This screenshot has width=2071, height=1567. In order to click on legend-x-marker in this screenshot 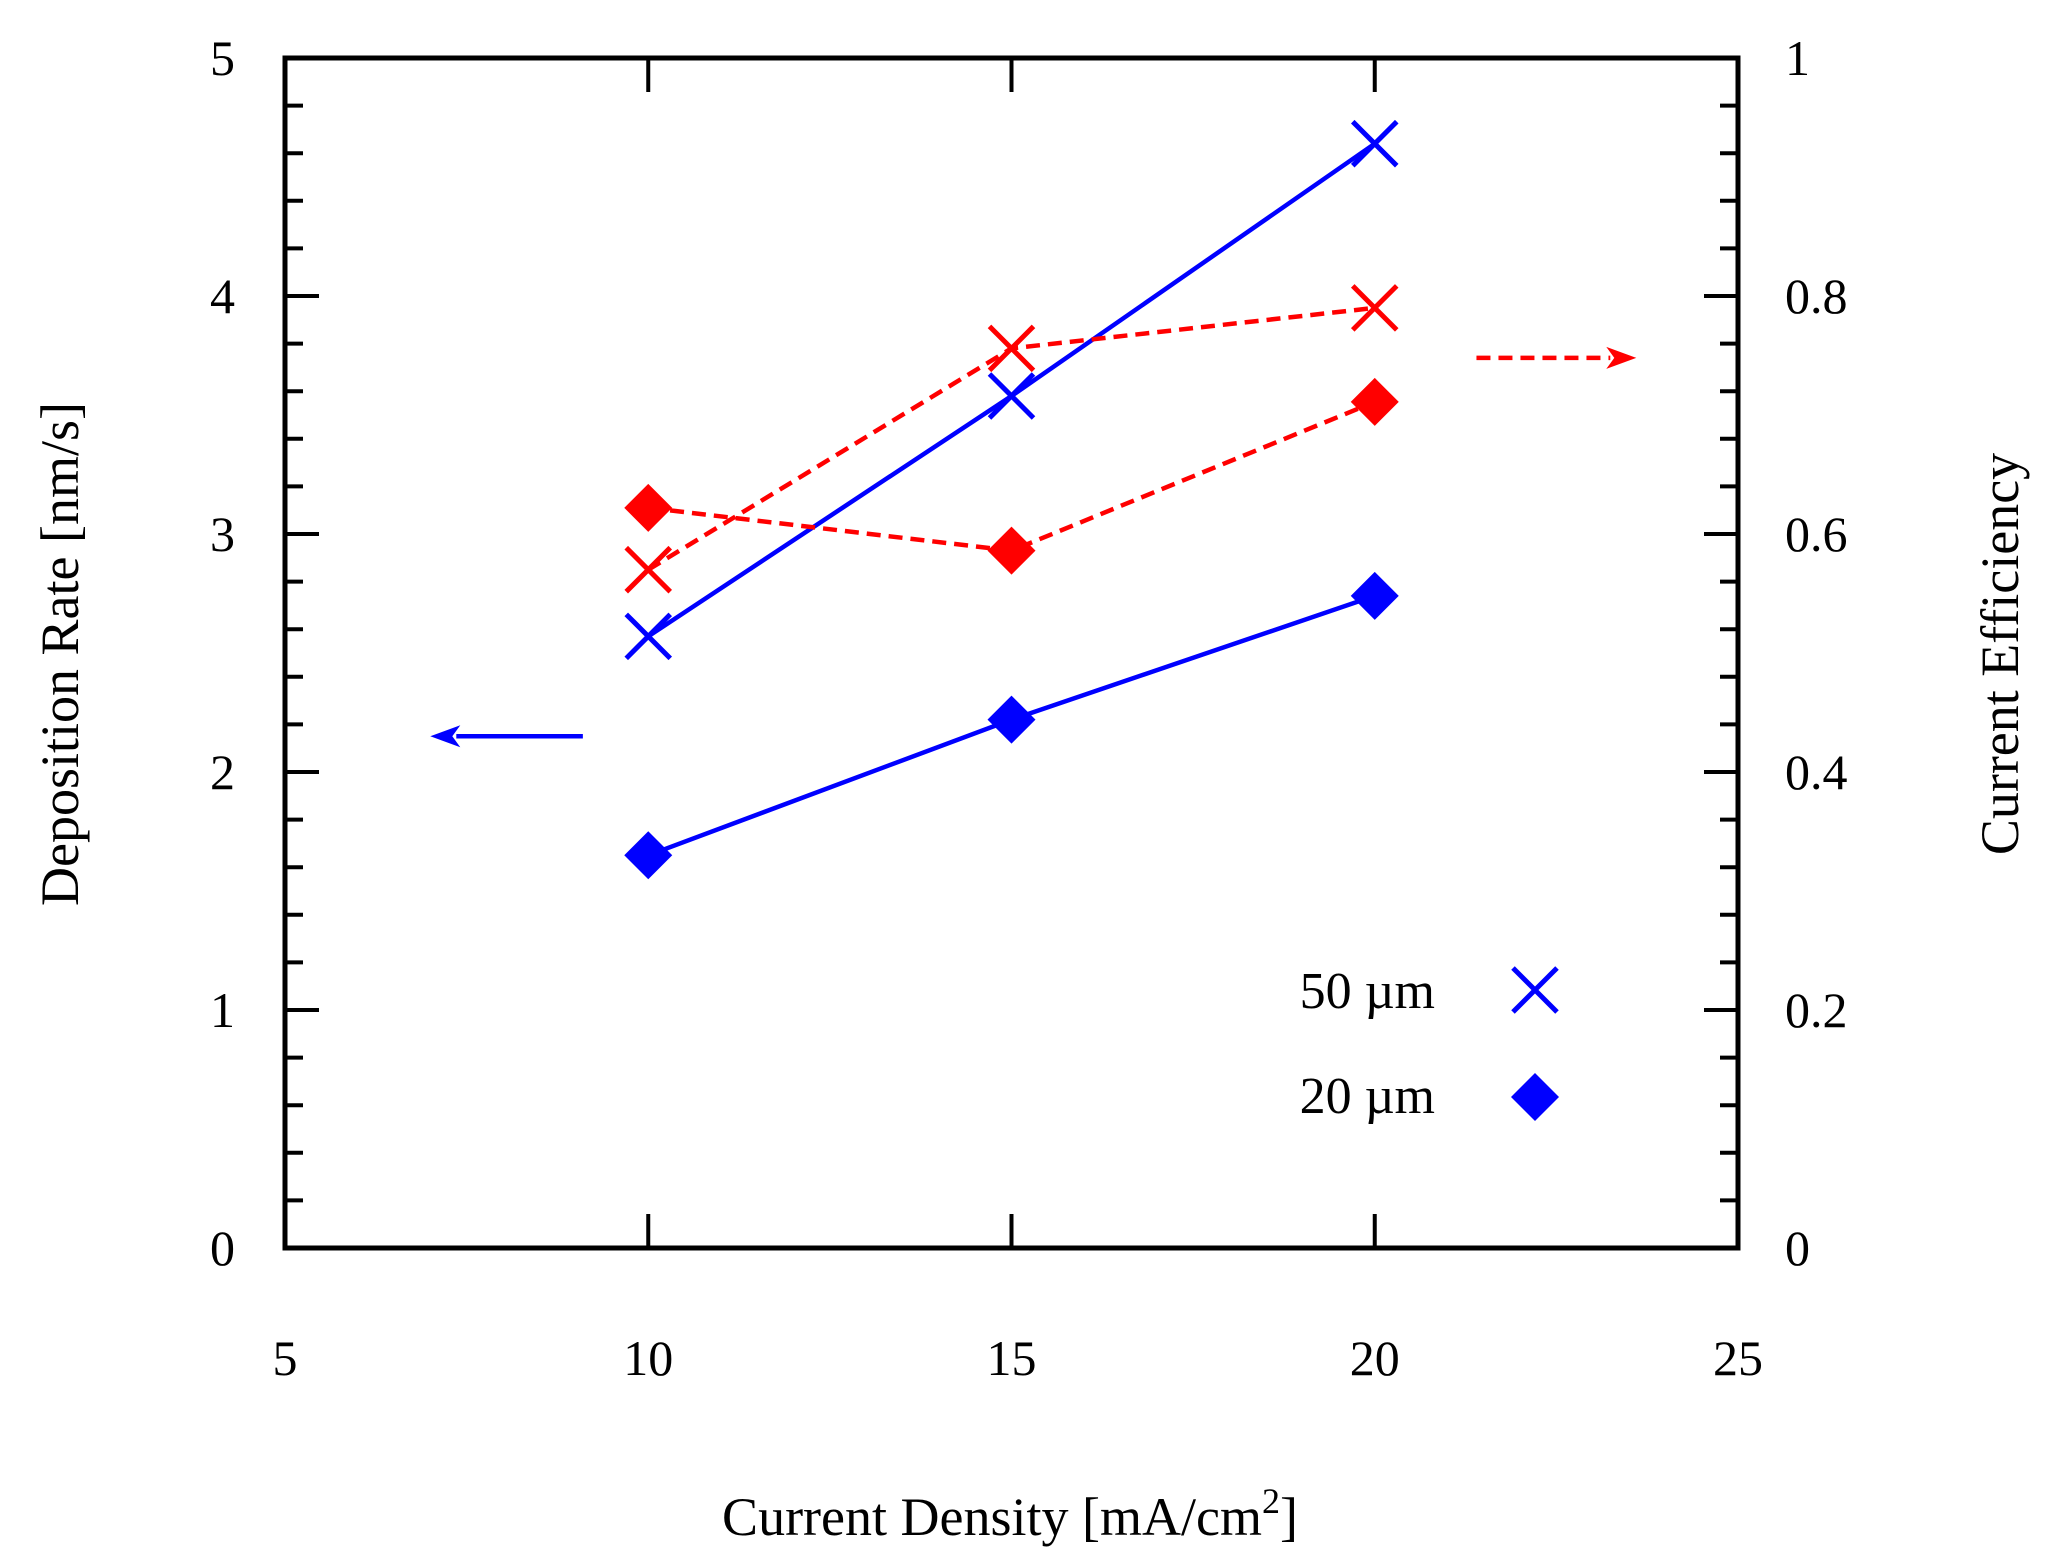, I will do `click(1535, 990)`.